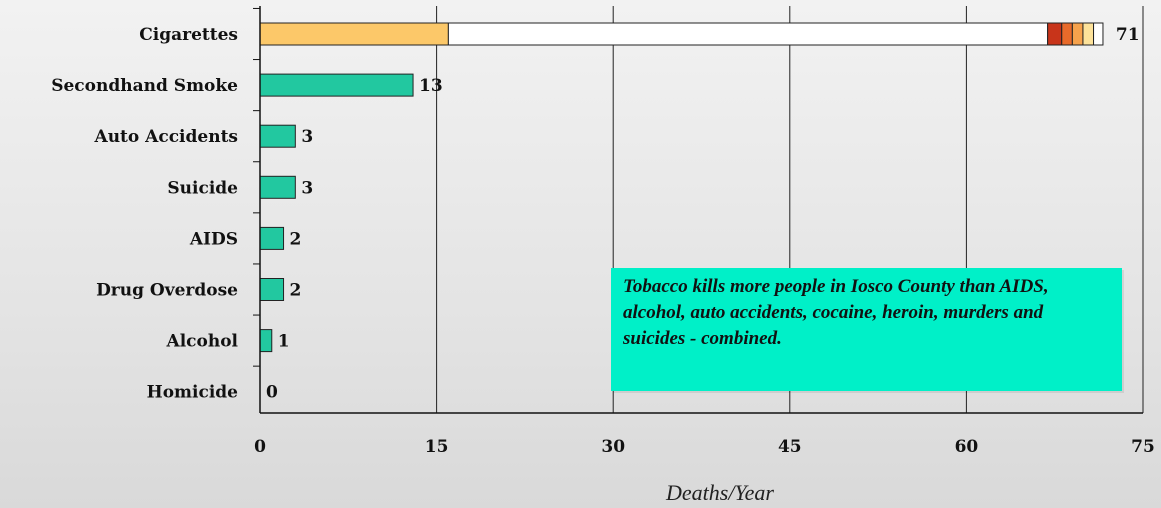 Image resolution: width=1161 pixels, height=508 pixels. Describe the element at coordinates (213, 239) in the screenshot. I see `category-label: AIDS` at that location.